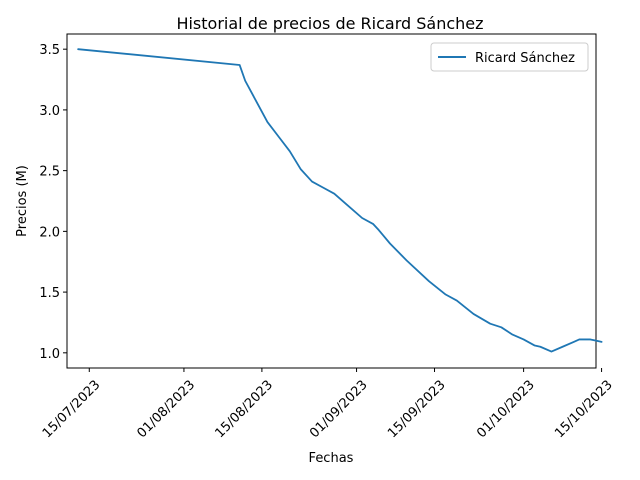  I want to click on legend-box, so click(509, 57).